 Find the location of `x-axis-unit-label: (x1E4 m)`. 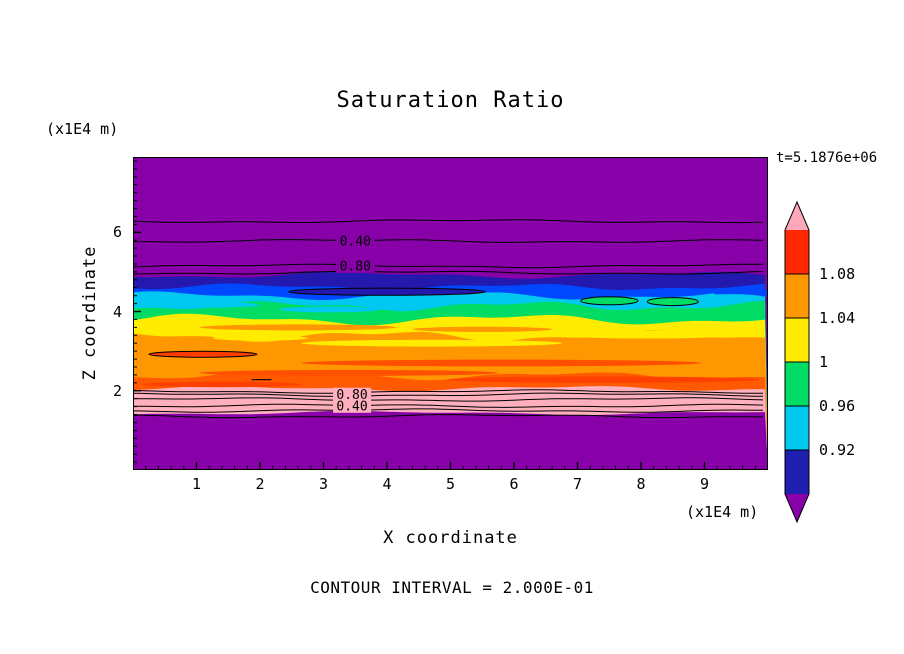

x-axis-unit-label: (x1E4 m) is located at coordinates (722, 512).